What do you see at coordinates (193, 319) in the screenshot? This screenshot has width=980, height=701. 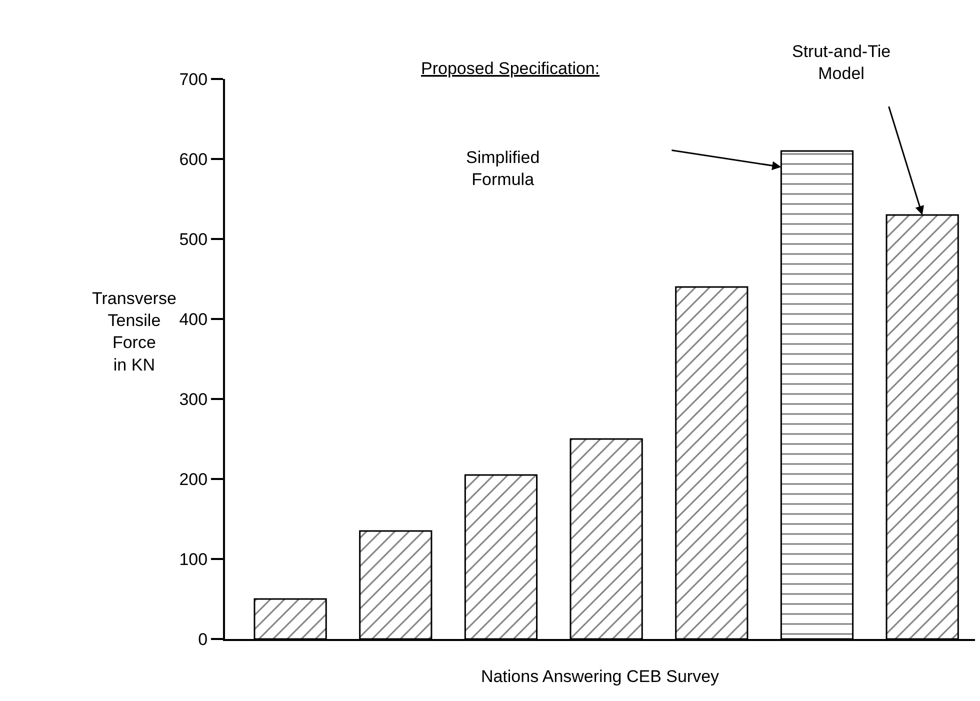 I see `y-tick-label: 400` at bounding box center [193, 319].